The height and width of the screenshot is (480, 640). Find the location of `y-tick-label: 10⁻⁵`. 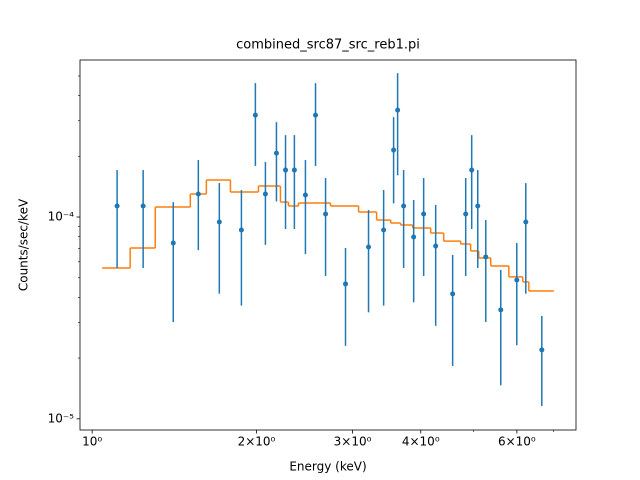

y-tick-label: 10⁻⁵ is located at coordinates (61, 418).